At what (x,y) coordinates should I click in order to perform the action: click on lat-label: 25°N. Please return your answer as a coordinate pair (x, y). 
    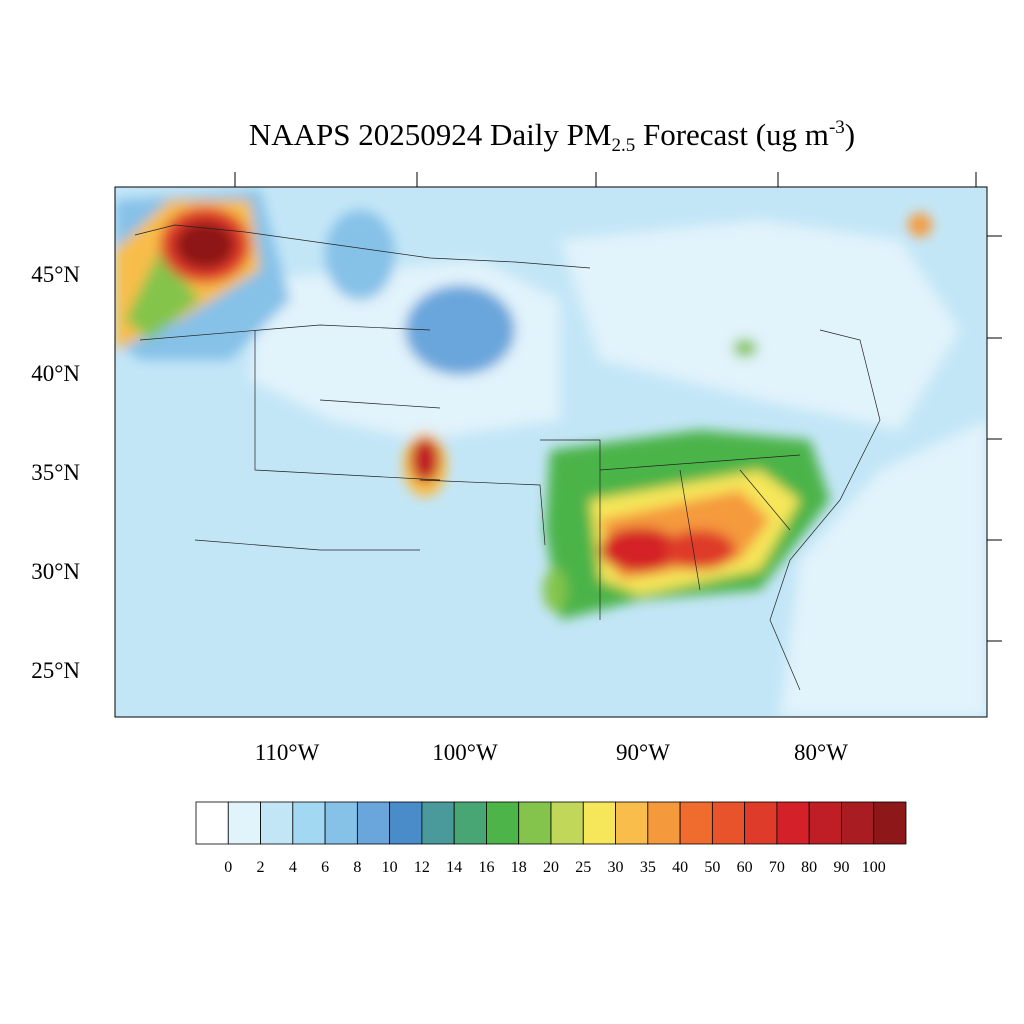
    Looking at the image, I should click on (55, 670).